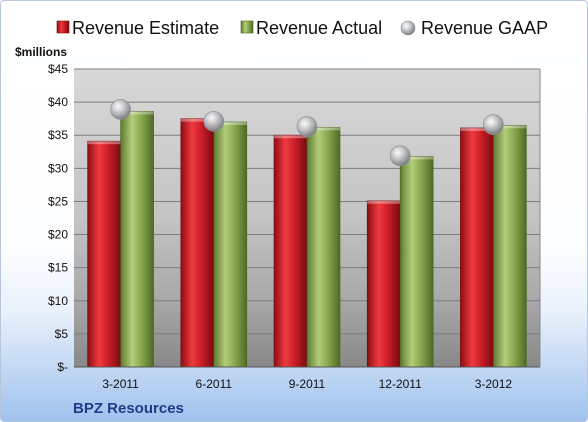  What do you see at coordinates (58, 168) in the screenshot?
I see `y-tick-label: $30` at bounding box center [58, 168].